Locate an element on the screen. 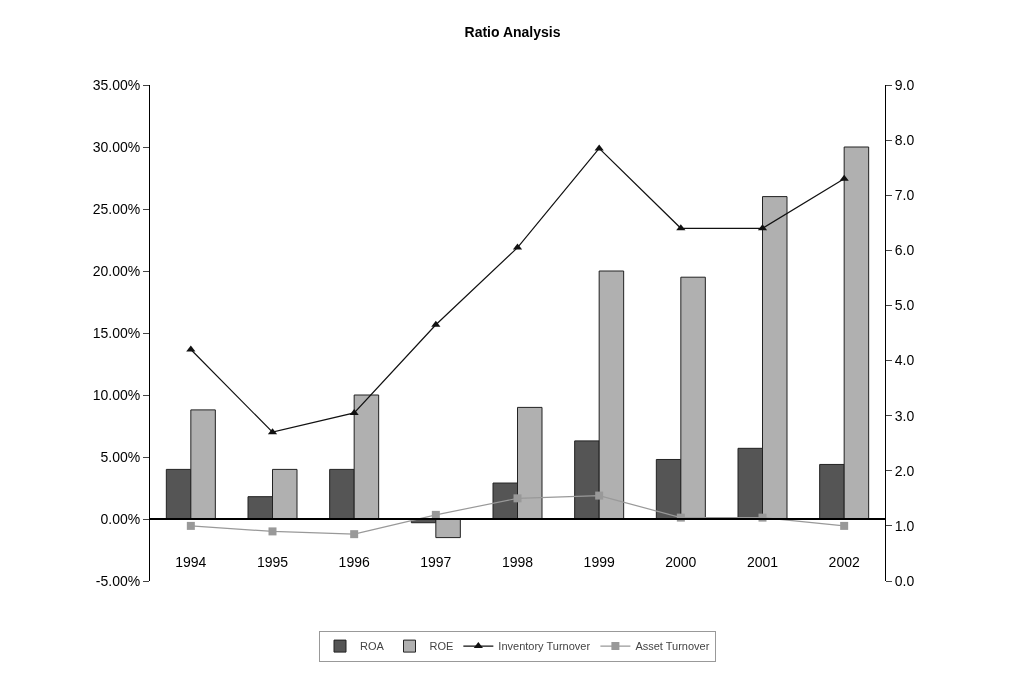  legend-label: Asset Turnover is located at coordinates (672, 646).